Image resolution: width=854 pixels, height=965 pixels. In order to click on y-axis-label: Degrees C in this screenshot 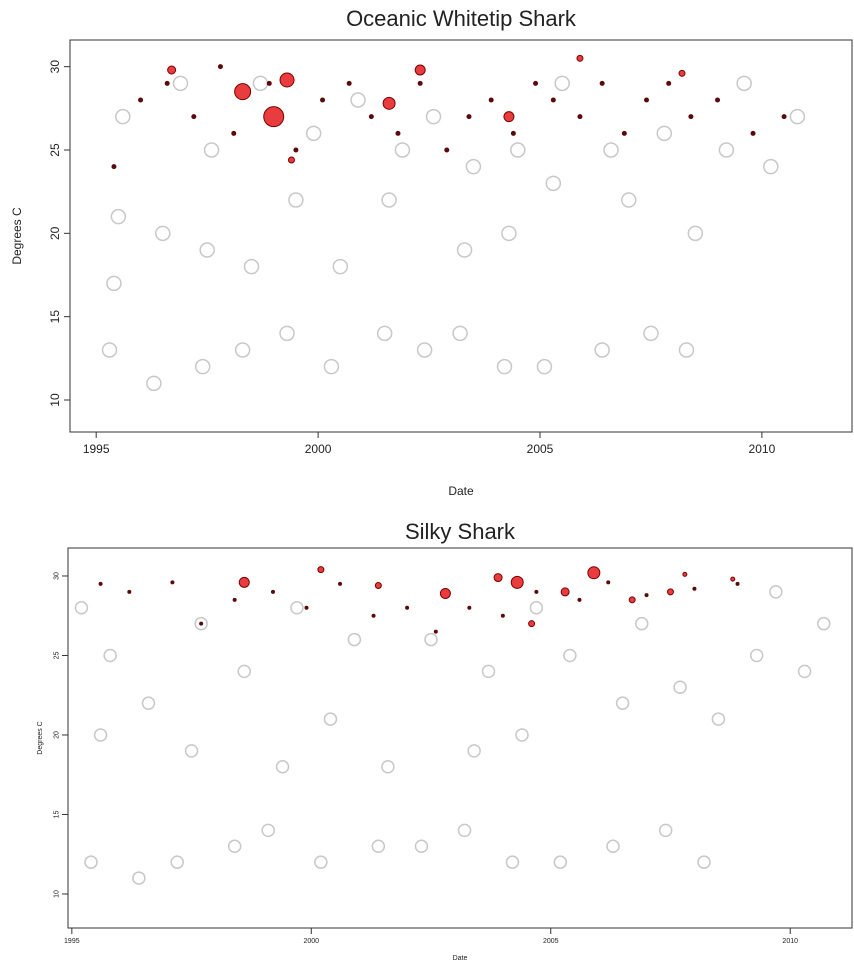, I will do `click(17, 236)`.